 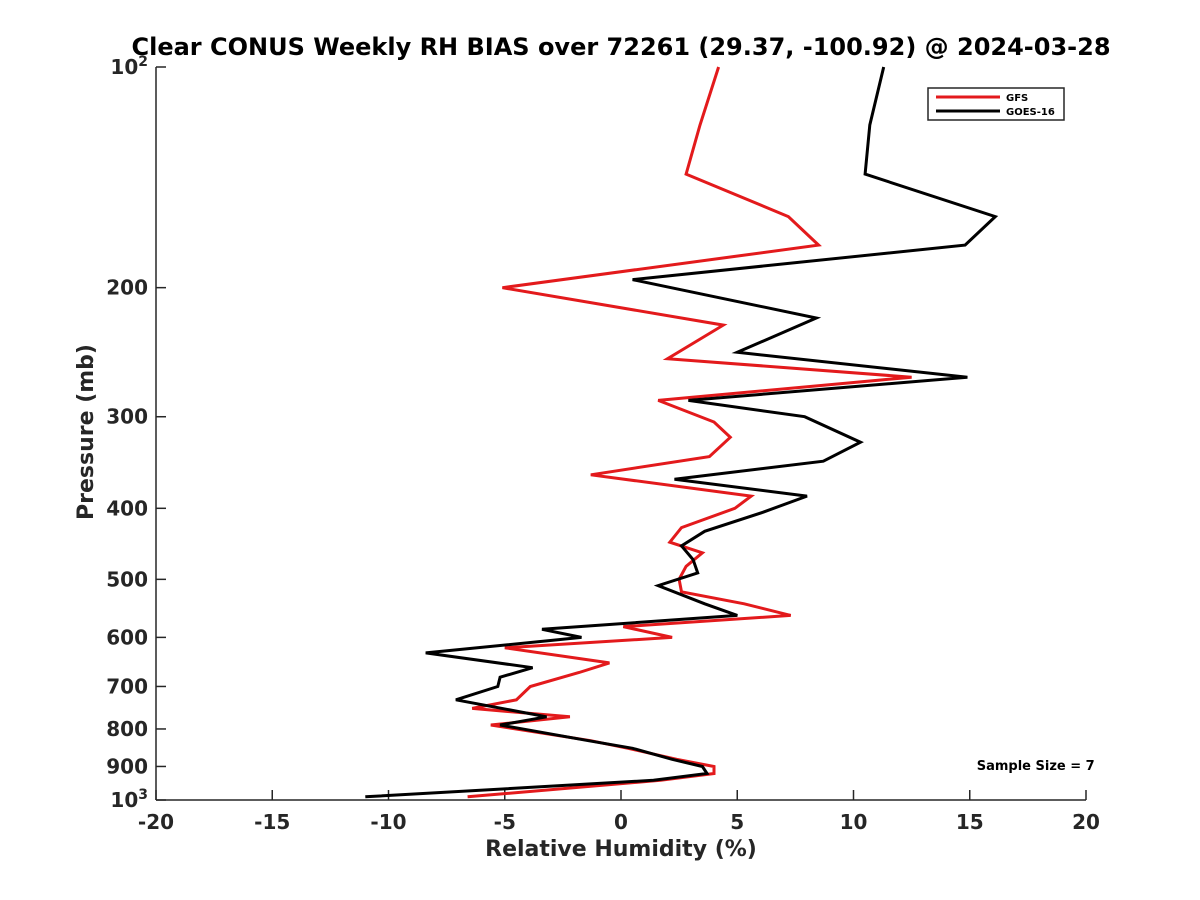 I want to click on y-tick-label: 10², so click(x=129, y=66).